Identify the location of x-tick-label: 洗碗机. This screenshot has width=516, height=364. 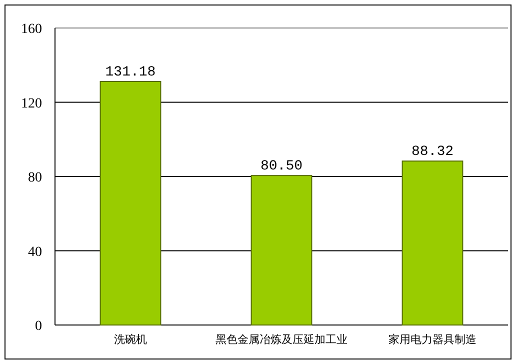
(130, 339).